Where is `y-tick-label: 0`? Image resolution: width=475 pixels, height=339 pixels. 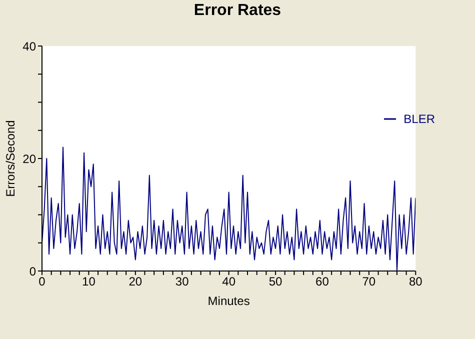
y-tick-label: 0 is located at coordinates (32, 271).